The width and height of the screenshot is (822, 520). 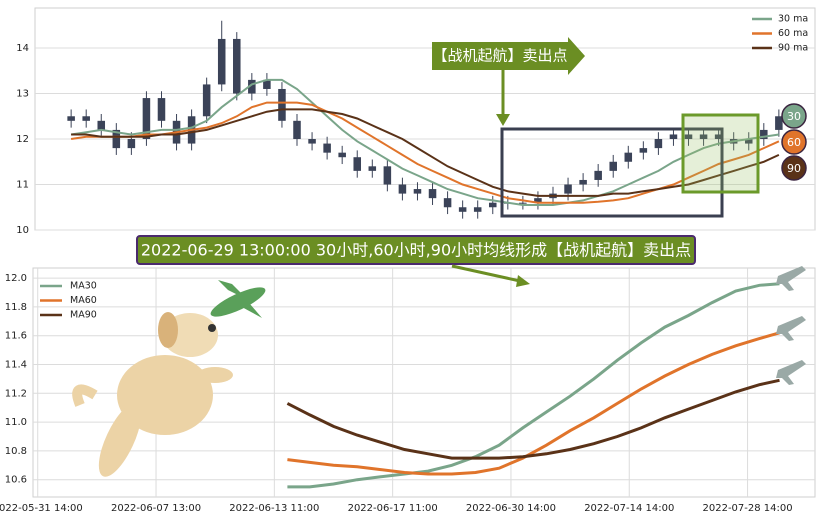 I want to click on y-tick-label: 14, so click(x=22, y=48).